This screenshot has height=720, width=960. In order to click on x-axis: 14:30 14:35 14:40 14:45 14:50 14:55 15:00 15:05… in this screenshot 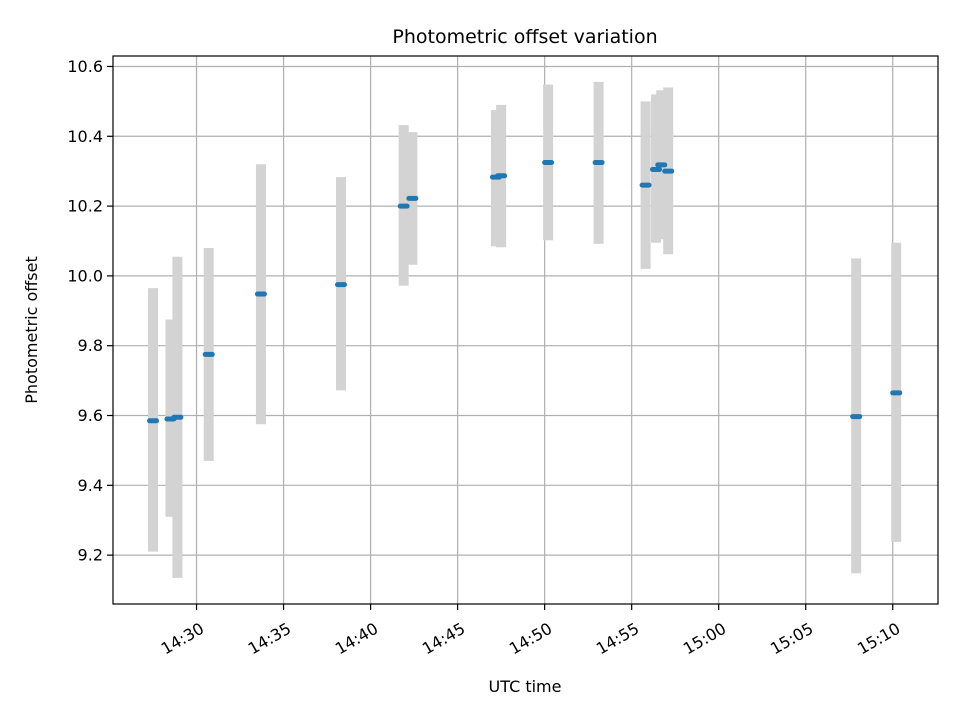, I will do `click(530, 631)`.